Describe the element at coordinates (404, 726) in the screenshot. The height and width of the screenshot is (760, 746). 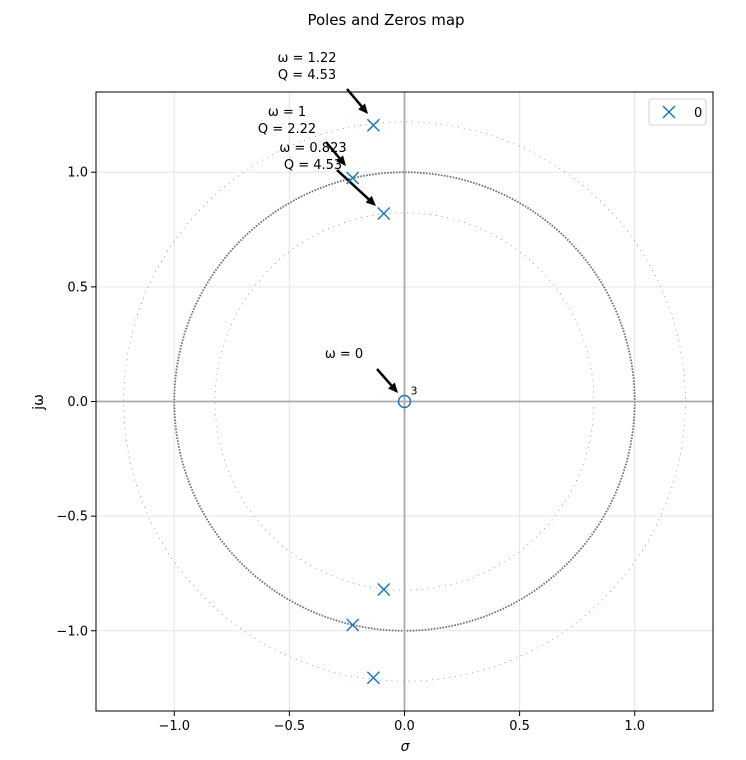
I see `x-tick-label: 0.0` at that location.